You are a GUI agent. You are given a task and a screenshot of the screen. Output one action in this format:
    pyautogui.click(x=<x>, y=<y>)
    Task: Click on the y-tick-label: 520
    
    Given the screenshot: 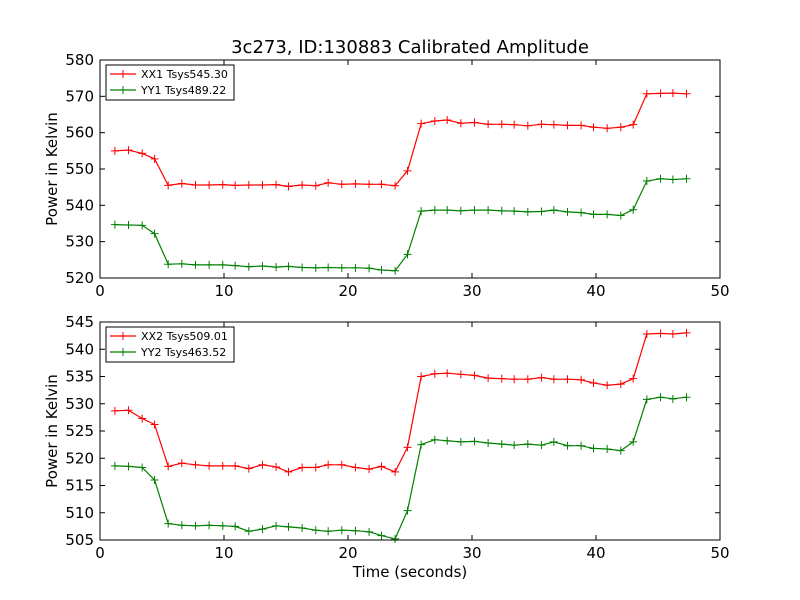 What is the action you would take?
    pyautogui.click(x=79, y=278)
    